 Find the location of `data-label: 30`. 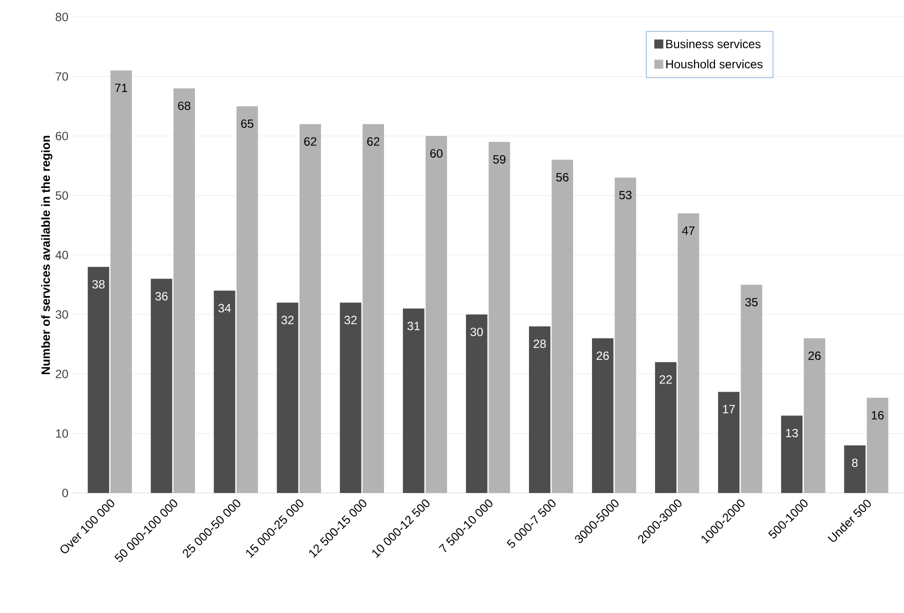

data-label: 30 is located at coordinates (476, 332).